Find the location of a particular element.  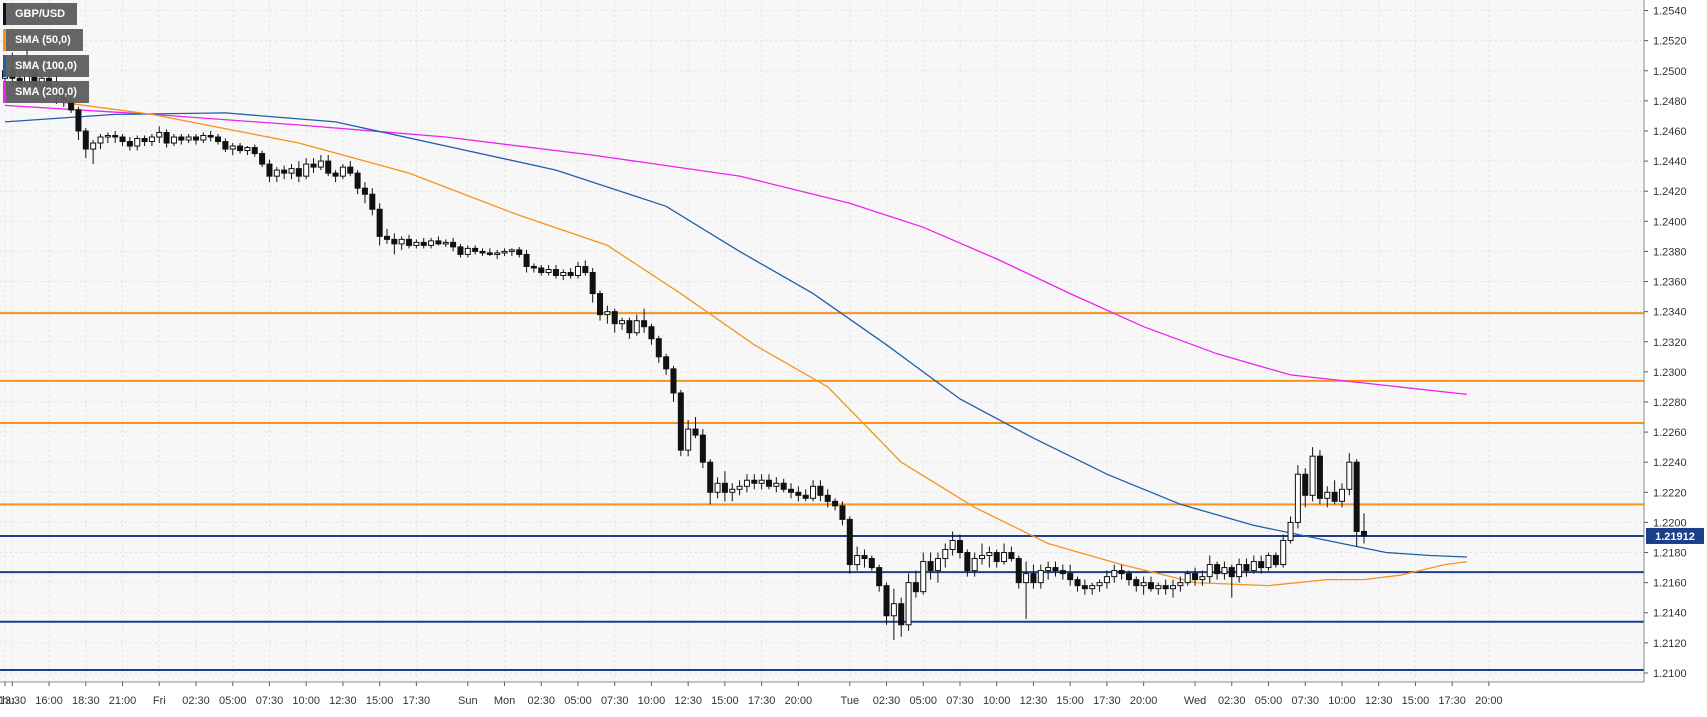

legend-item-sma100: SMA (100,0) is located at coordinates (46, 66).